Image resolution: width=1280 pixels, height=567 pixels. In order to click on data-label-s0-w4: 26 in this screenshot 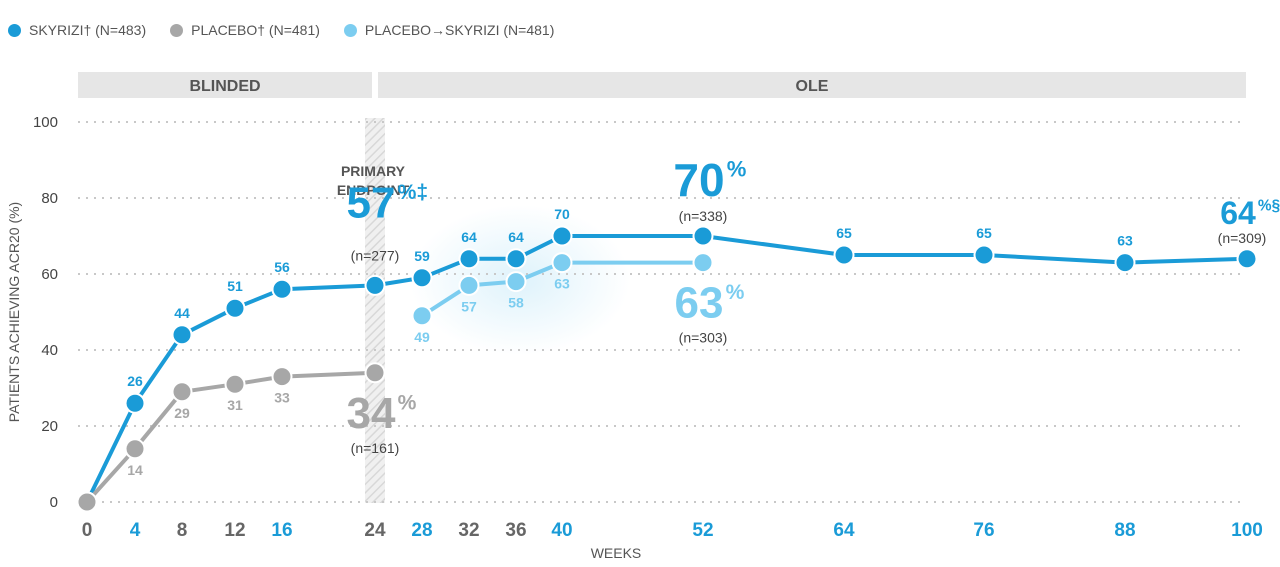, I will do `click(135, 381)`.